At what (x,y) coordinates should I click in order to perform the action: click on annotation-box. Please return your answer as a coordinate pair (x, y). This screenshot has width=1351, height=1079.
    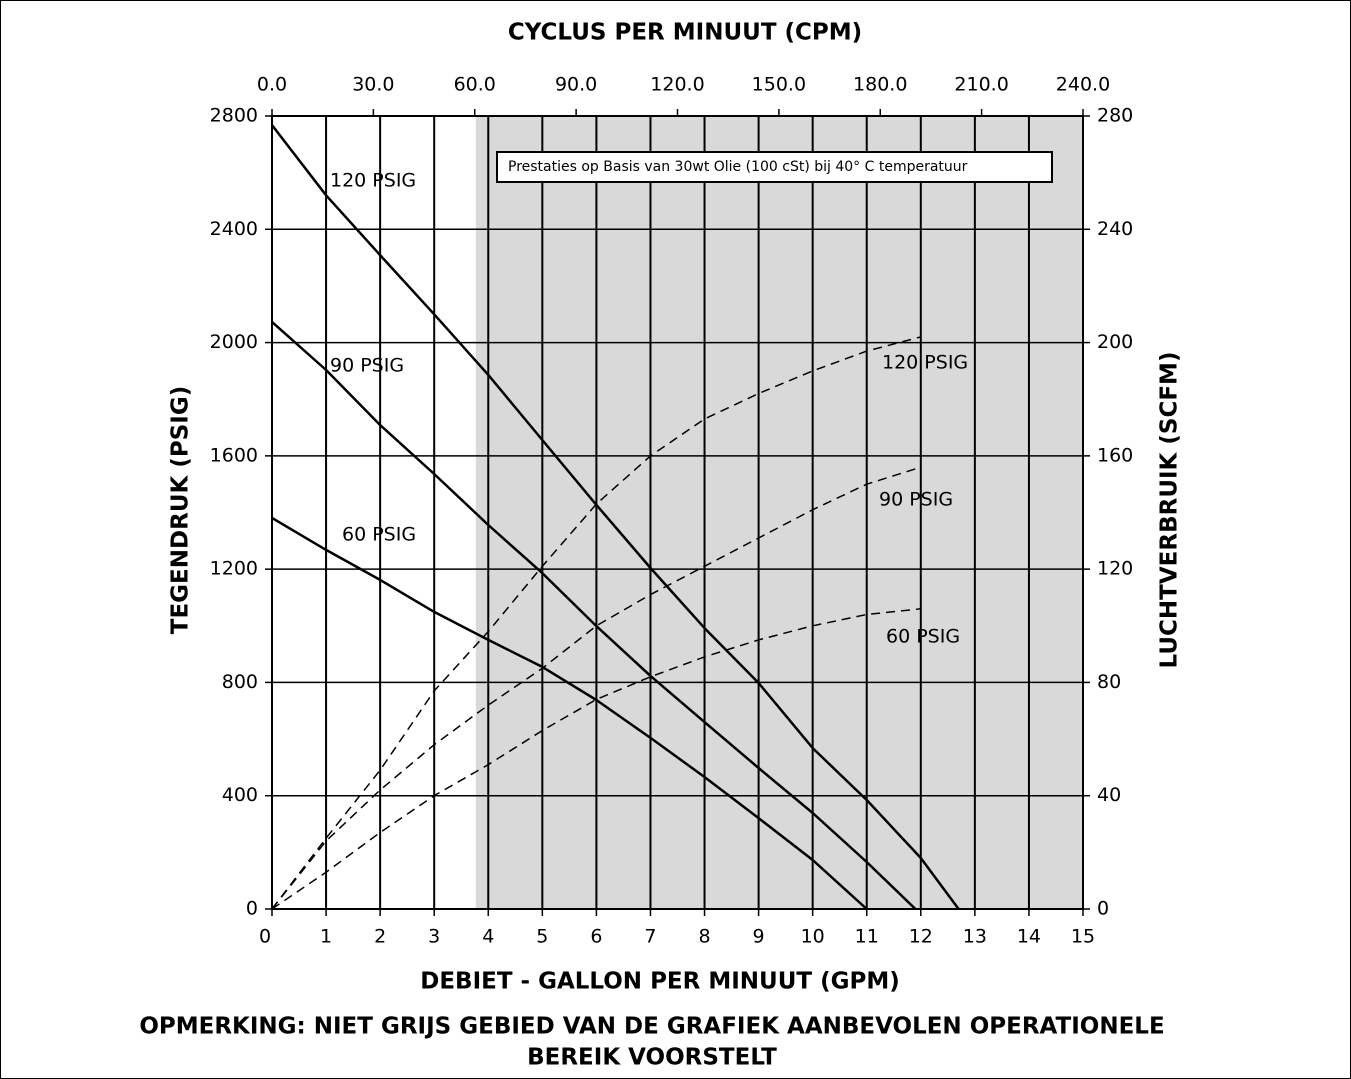
    Looking at the image, I should click on (774, 167).